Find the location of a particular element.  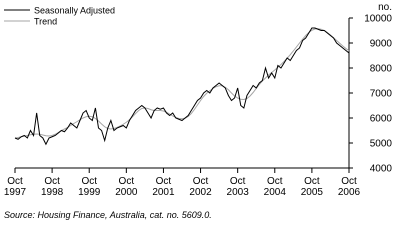

y-tick-label: 5000 is located at coordinates (381, 144).